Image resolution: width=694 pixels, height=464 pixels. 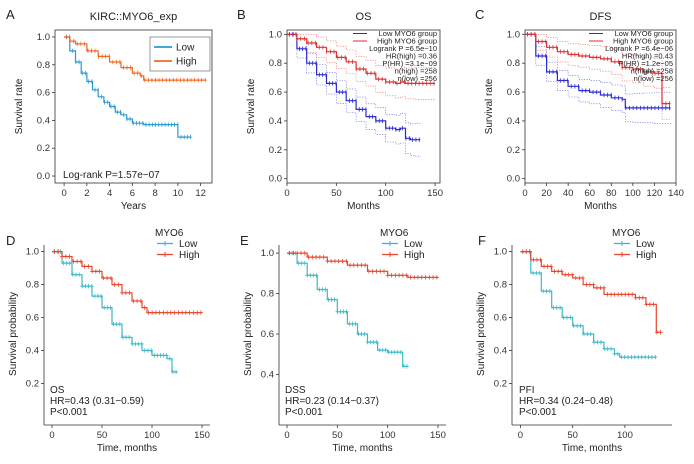 What do you see at coordinates (601, 17) in the screenshot?
I see `panel-c-title: DFS` at bounding box center [601, 17].